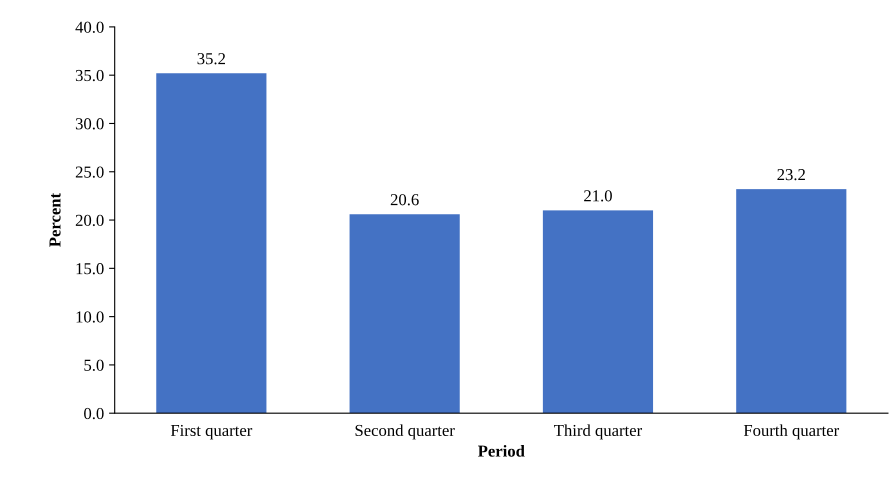 The width and height of the screenshot is (896, 489). What do you see at coordinates (90, 124) in the screenshot?
I see `y-tick-label: 30.0` at bounding box center [90, 124].